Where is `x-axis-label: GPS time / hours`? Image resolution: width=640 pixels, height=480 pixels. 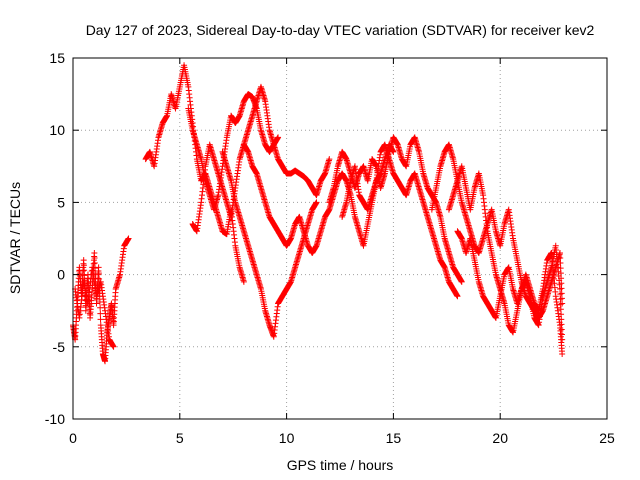
x-axis-label: GPS time / hours is located at coordinates (340, 465).